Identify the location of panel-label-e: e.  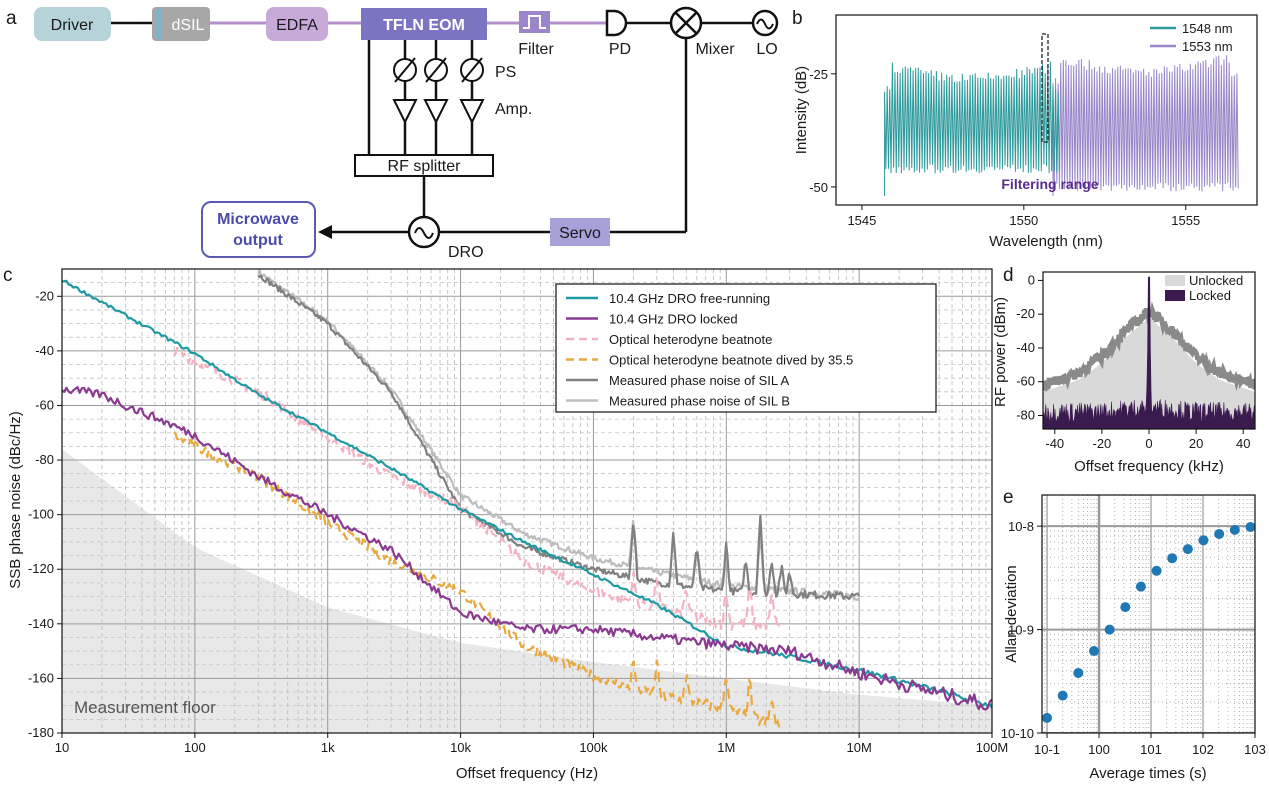
(1008, 497).